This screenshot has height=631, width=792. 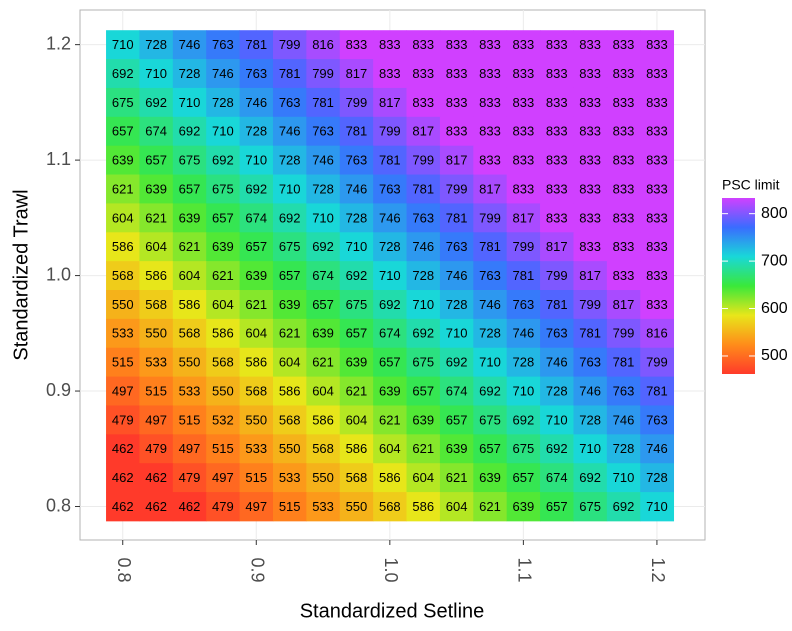 What do you see at coordinates (774, 308) in the screenshot?
I see `colorbar-label: 600` at bounding box center [774, 308].